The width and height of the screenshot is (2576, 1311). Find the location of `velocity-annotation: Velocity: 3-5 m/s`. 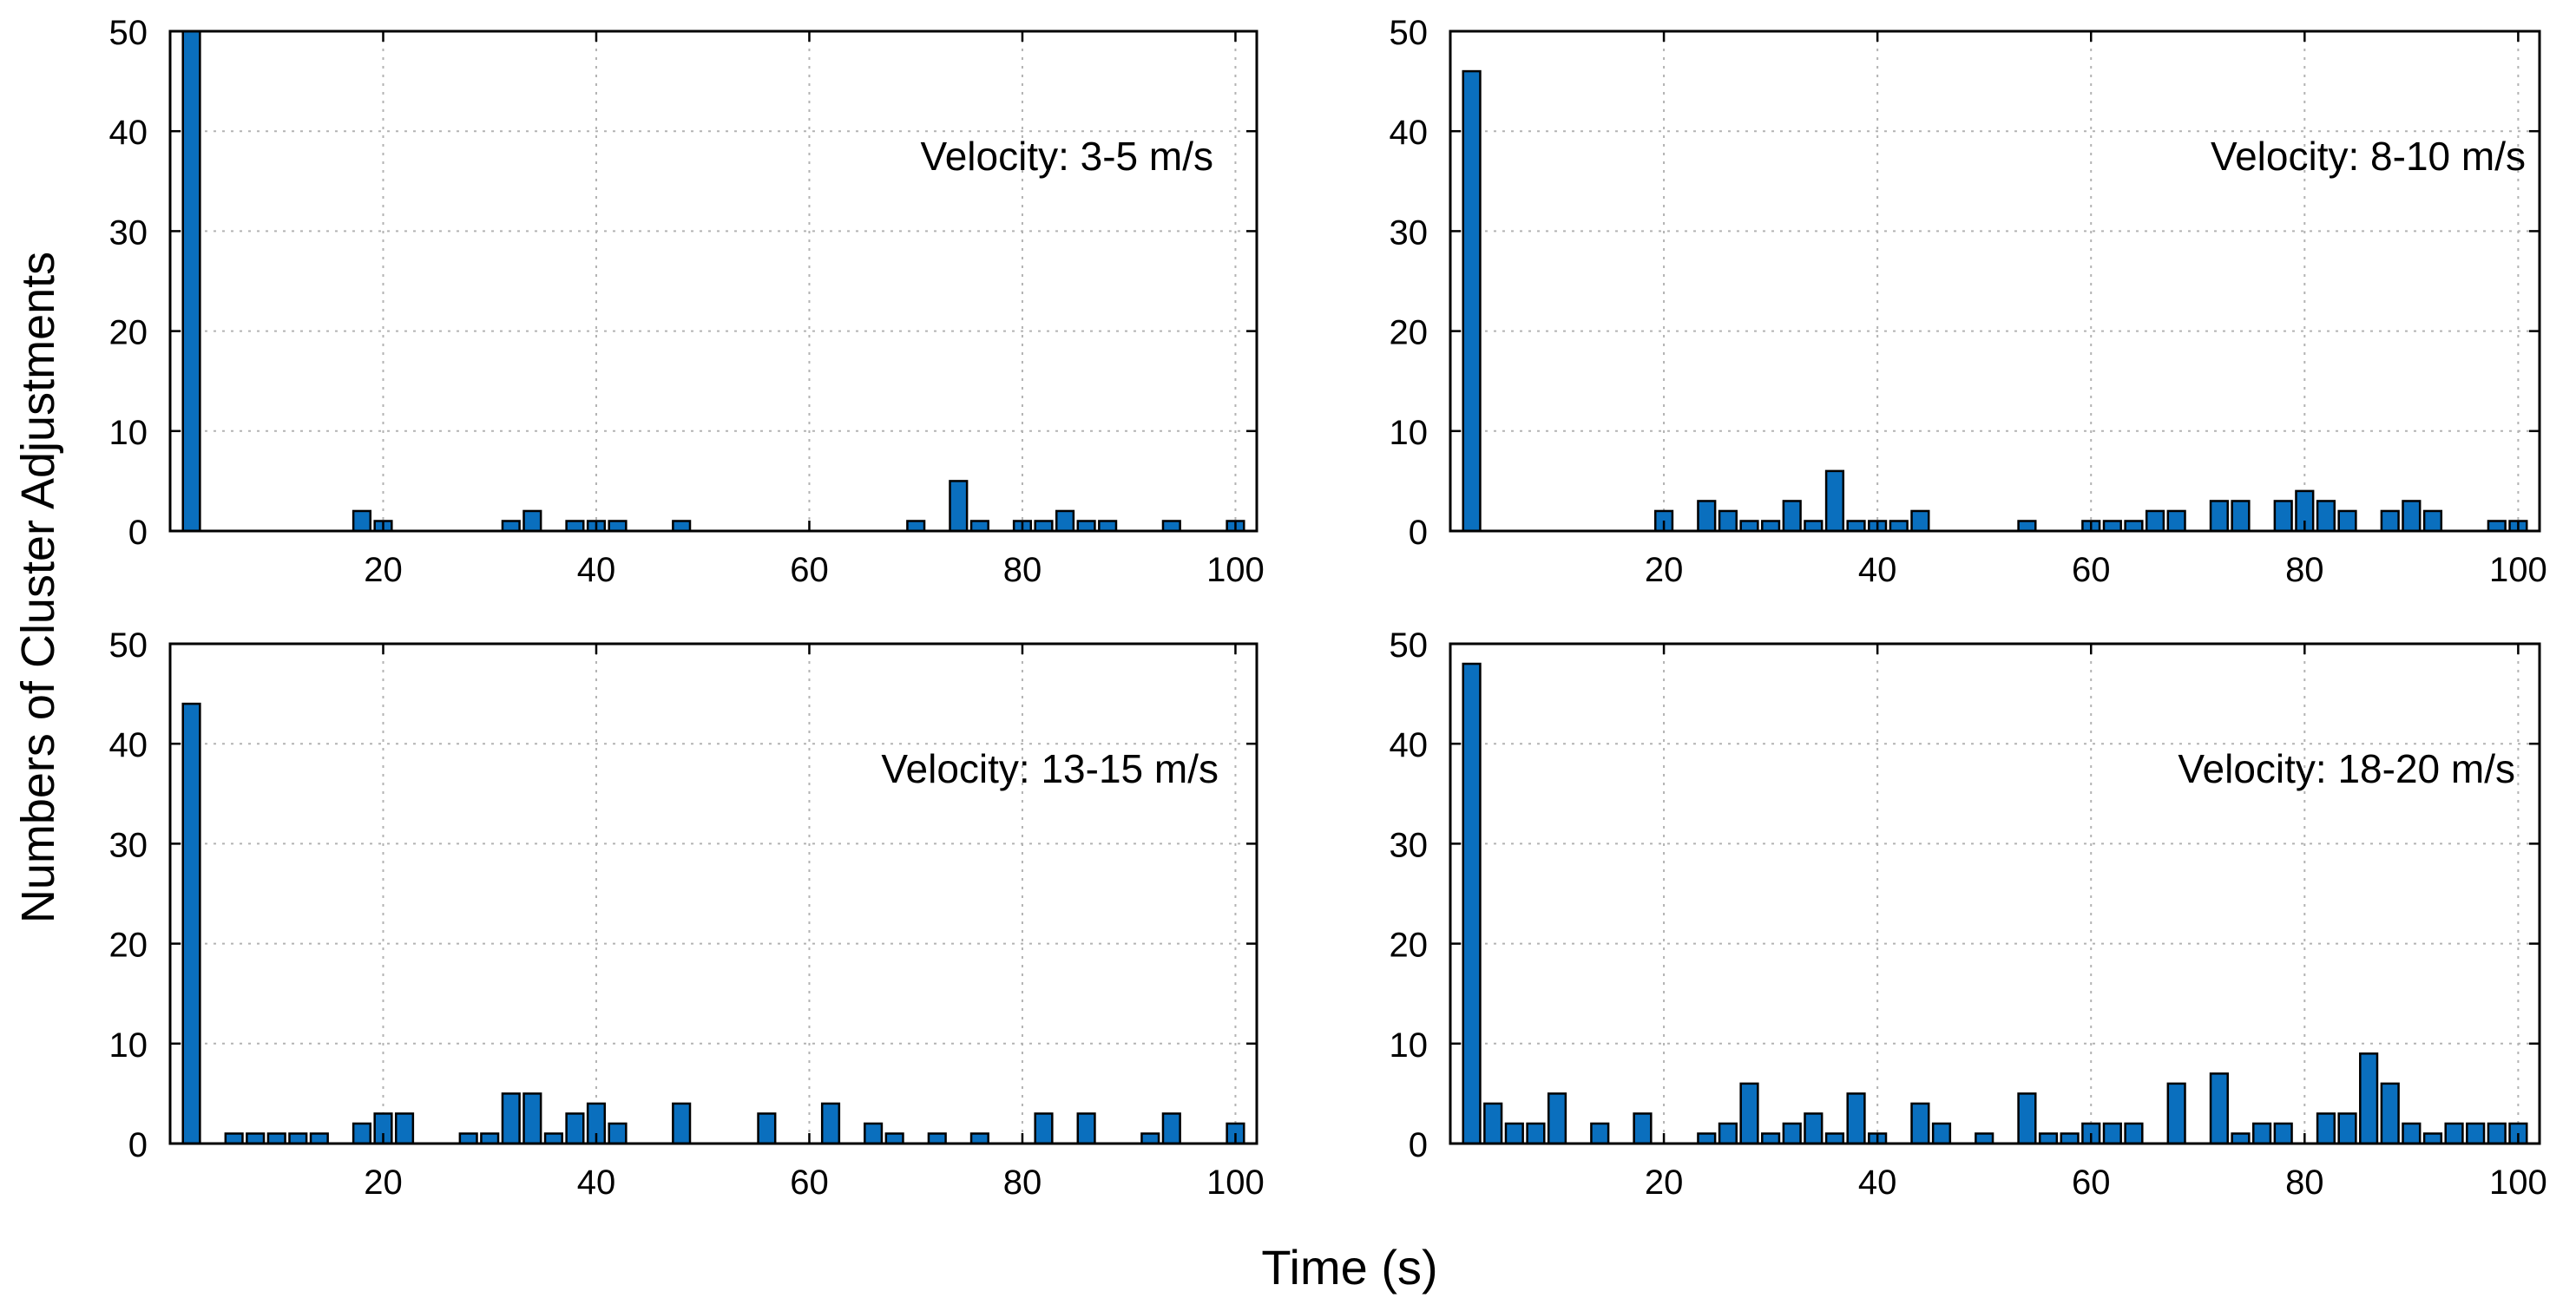

velocity-annotation: Velocity: 3-5 m/s is located at coordinates (1067, 156).